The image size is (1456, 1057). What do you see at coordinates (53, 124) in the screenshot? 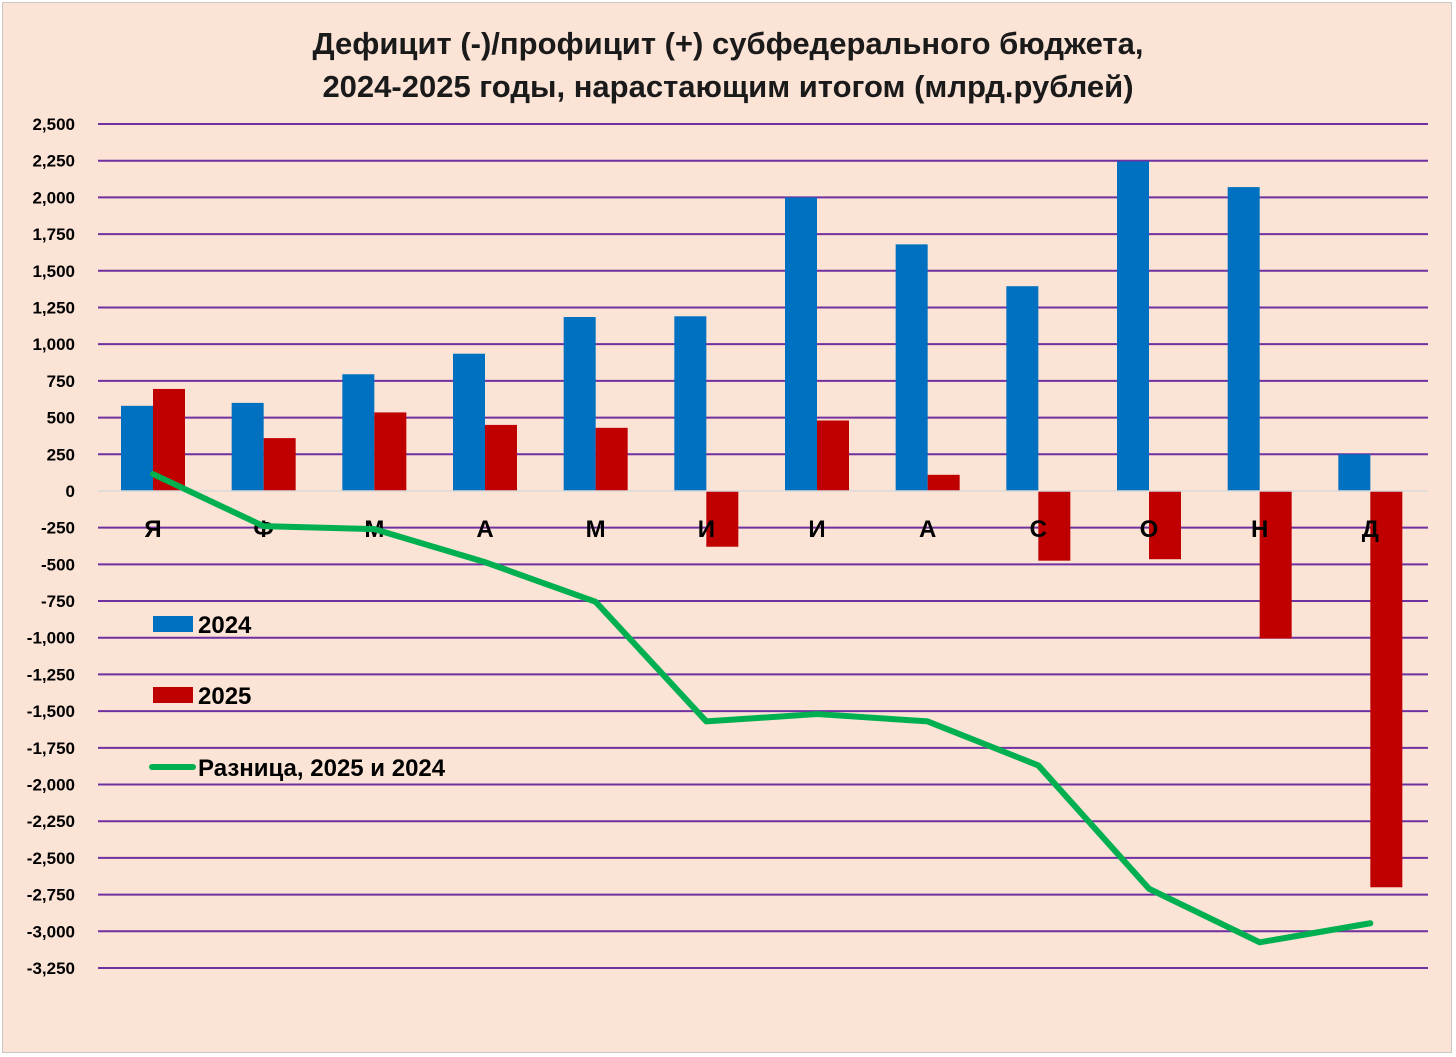
I see `y-tick-label: 2,500` at bounding box center [53, 124].